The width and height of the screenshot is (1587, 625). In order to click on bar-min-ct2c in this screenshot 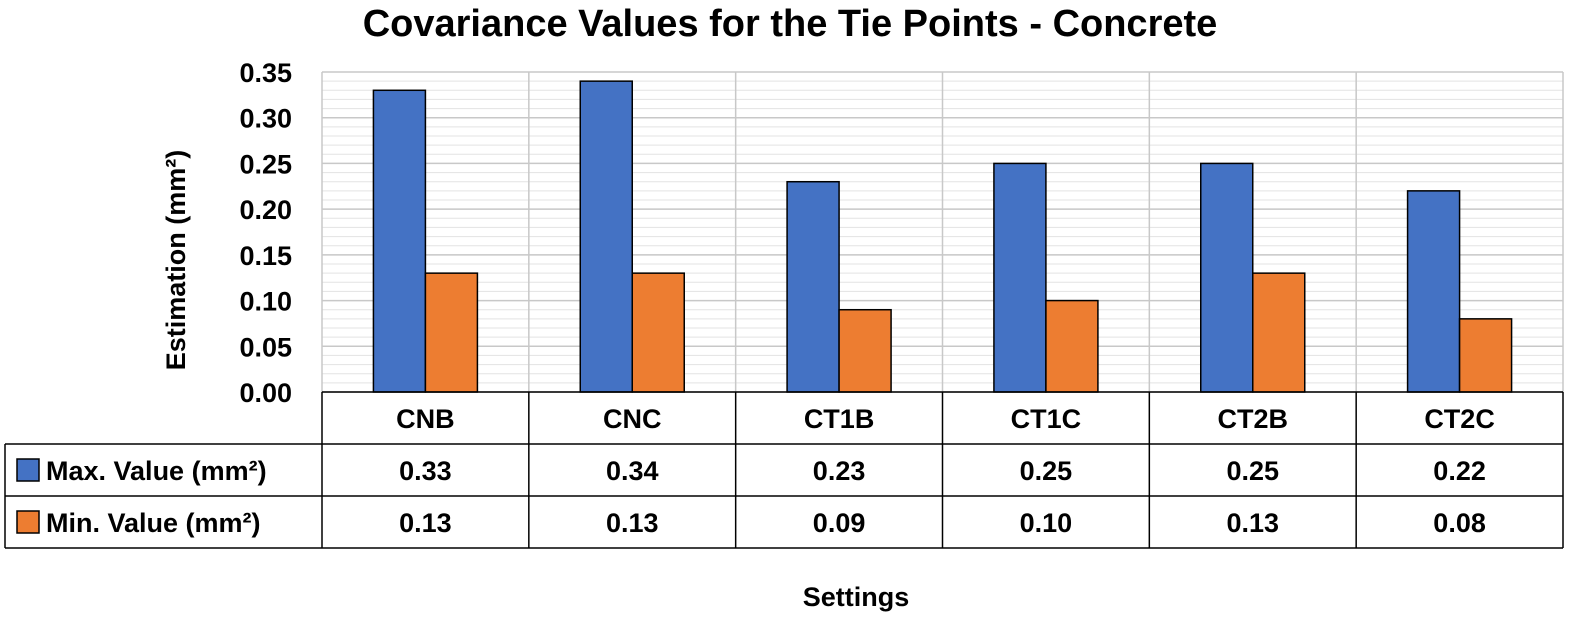, I will do `click(1485, 355)`.